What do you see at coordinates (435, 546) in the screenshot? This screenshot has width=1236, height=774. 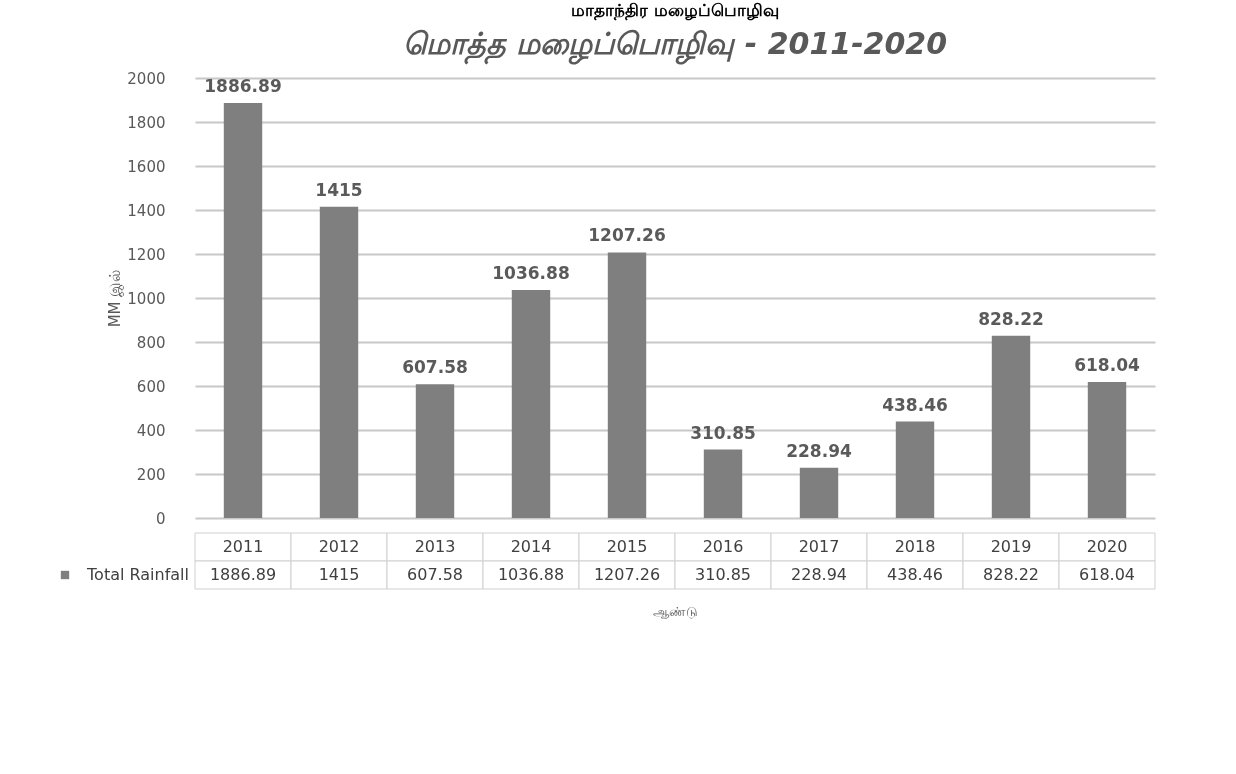 I see `x-tick-label: 2013` at bounding box center [435, 546].